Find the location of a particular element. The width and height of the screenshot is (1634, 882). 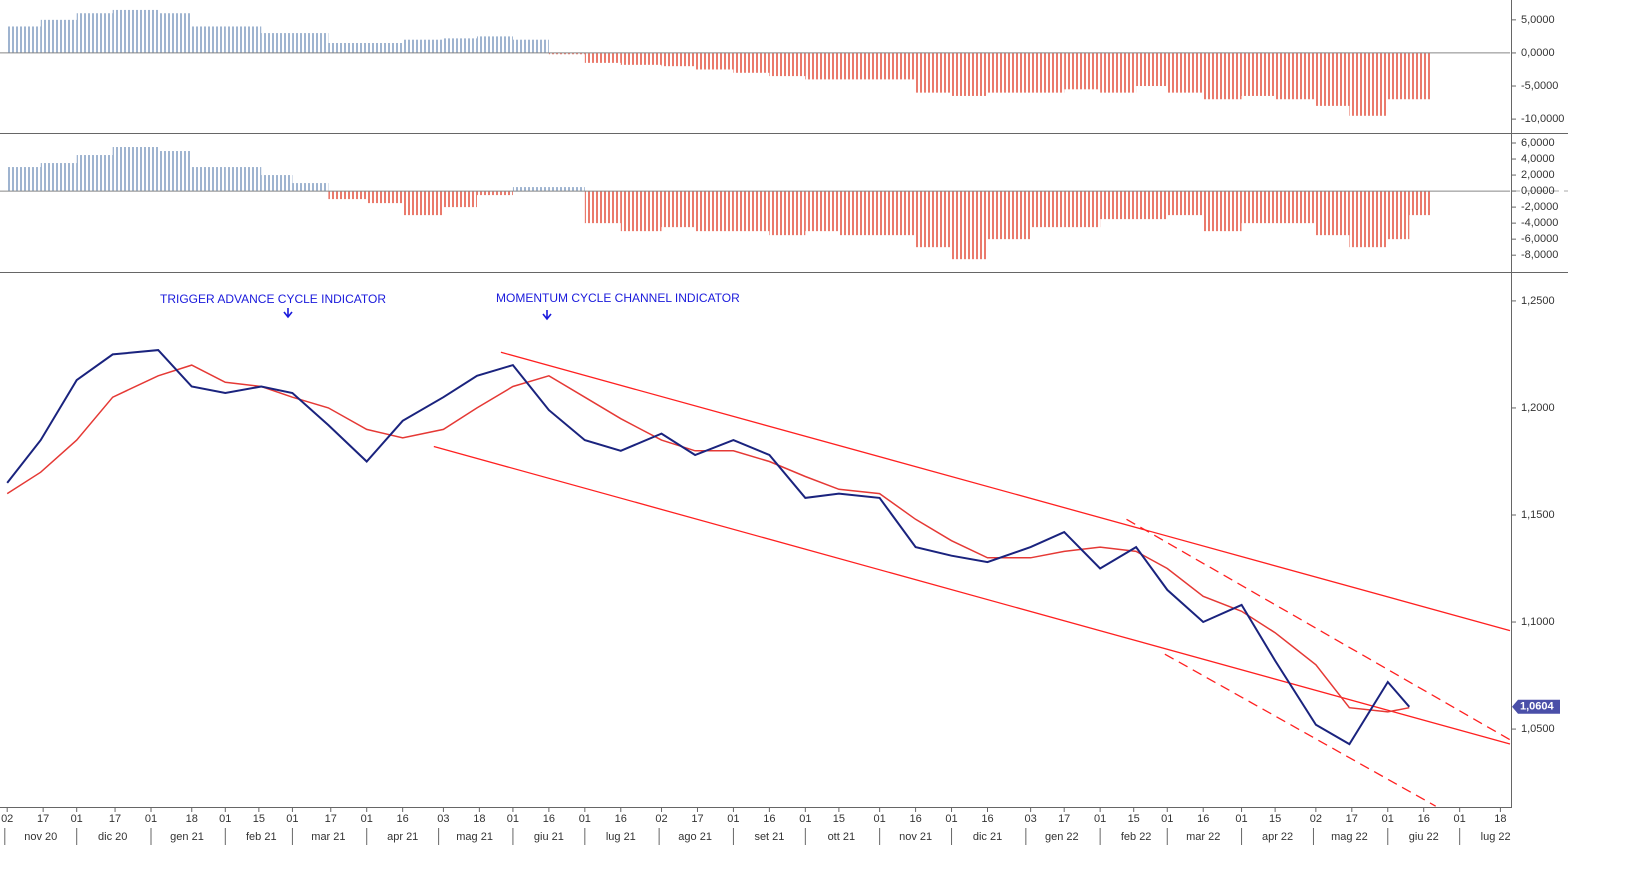

x-tick-label: 15 is located at coordinates (1275, 819).